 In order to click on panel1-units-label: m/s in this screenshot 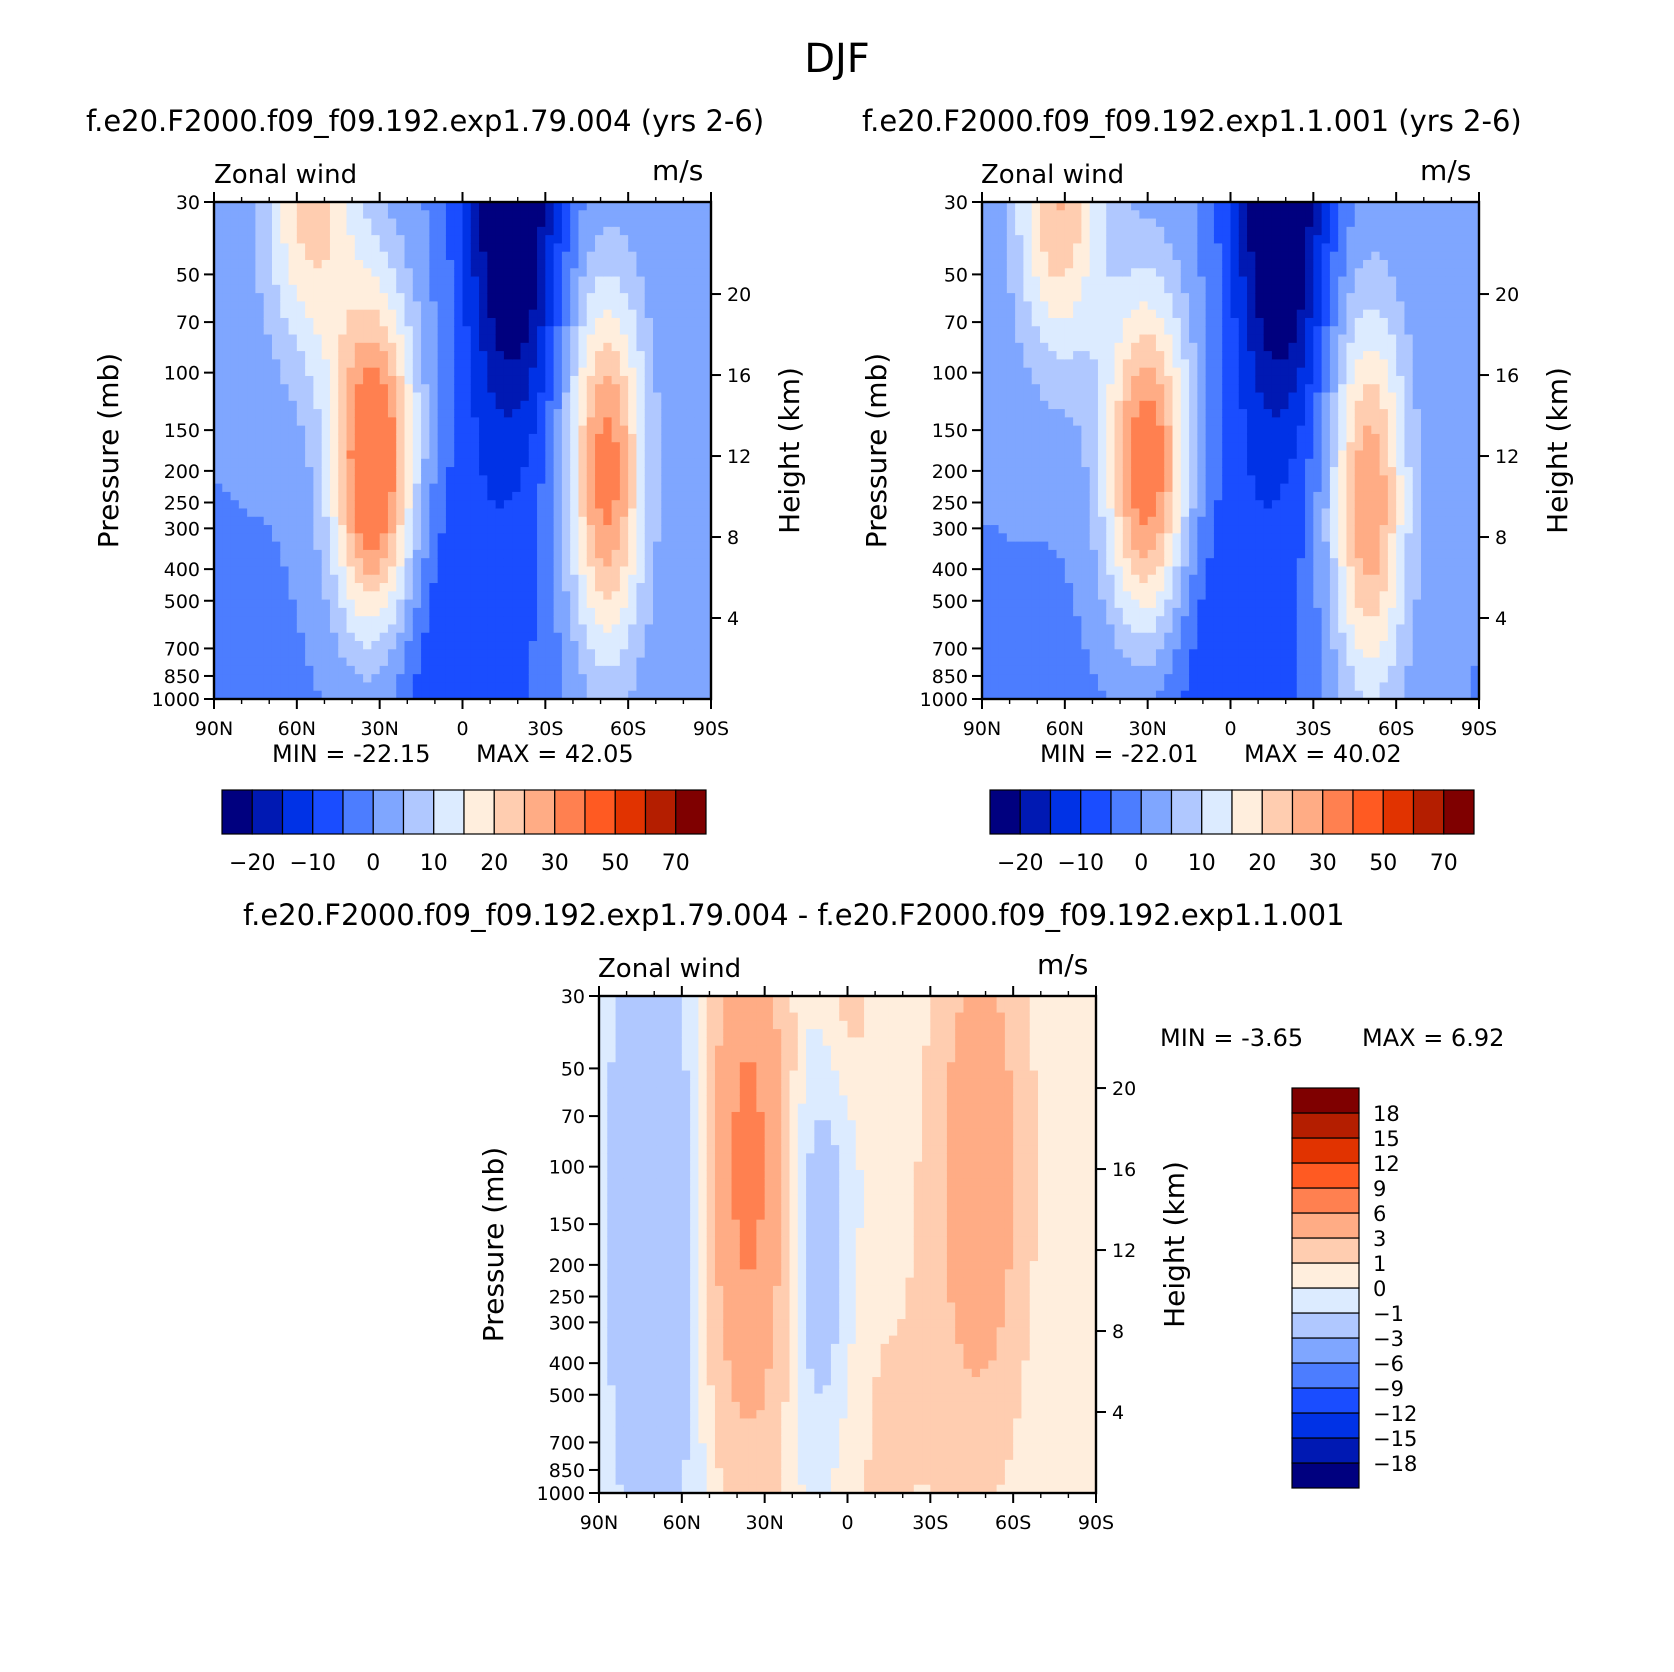, I will do `click(678, 170)`.